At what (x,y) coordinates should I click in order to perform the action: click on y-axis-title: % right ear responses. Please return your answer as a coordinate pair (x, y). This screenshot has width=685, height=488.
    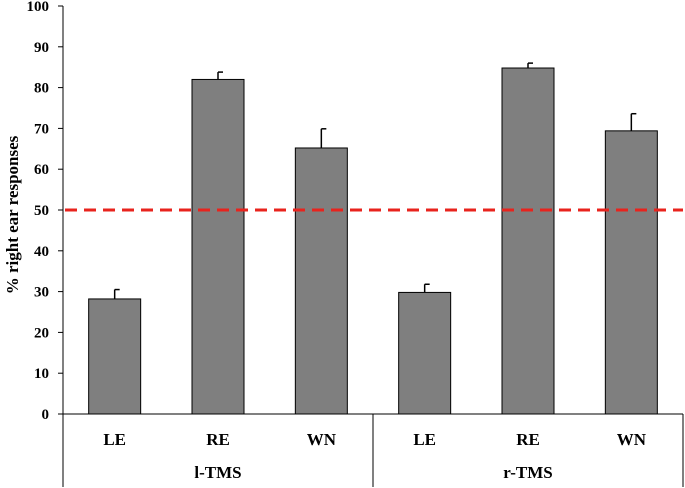
    Looking at the image, I should click on (12, 214).